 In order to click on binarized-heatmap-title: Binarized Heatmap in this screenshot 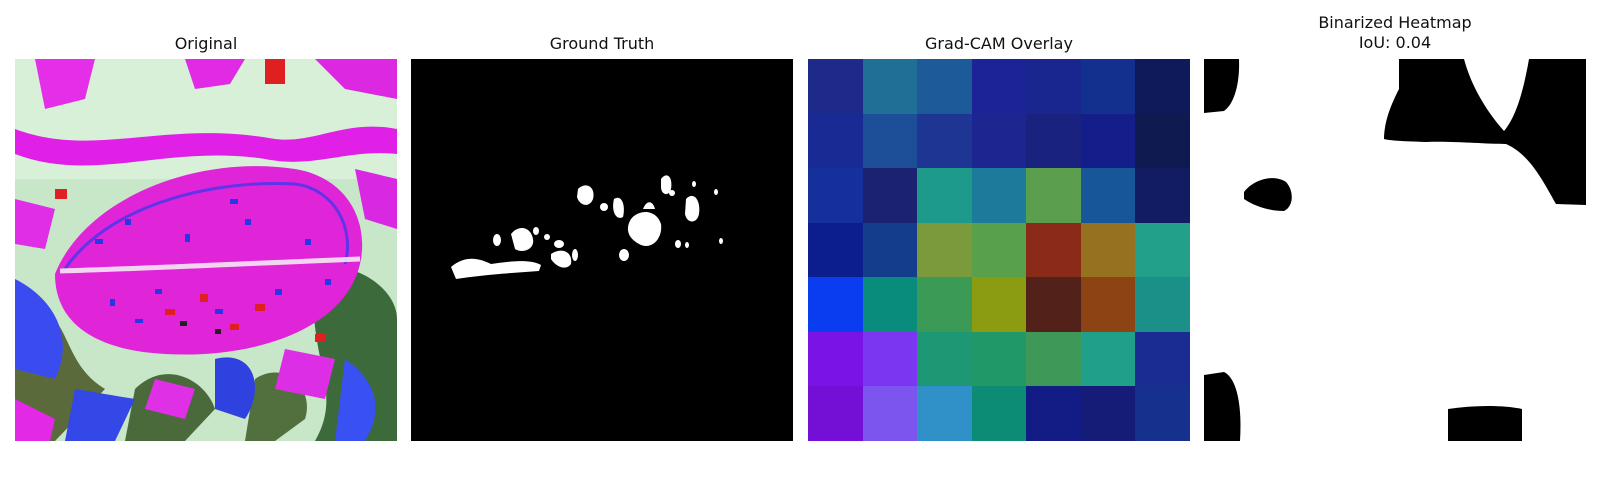, I will do `click(1395, 22)`.